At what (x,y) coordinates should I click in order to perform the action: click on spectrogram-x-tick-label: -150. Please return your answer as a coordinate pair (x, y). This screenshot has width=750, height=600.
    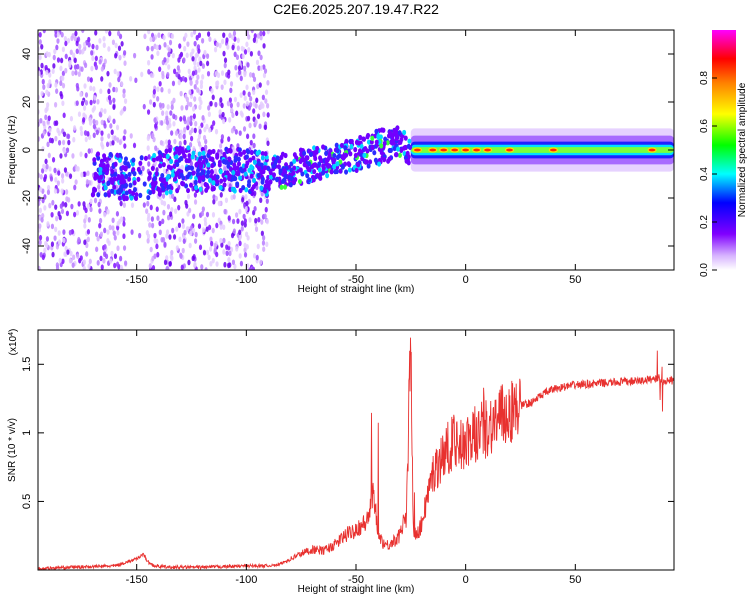
    Looking at the image, I should click on (137, 280).